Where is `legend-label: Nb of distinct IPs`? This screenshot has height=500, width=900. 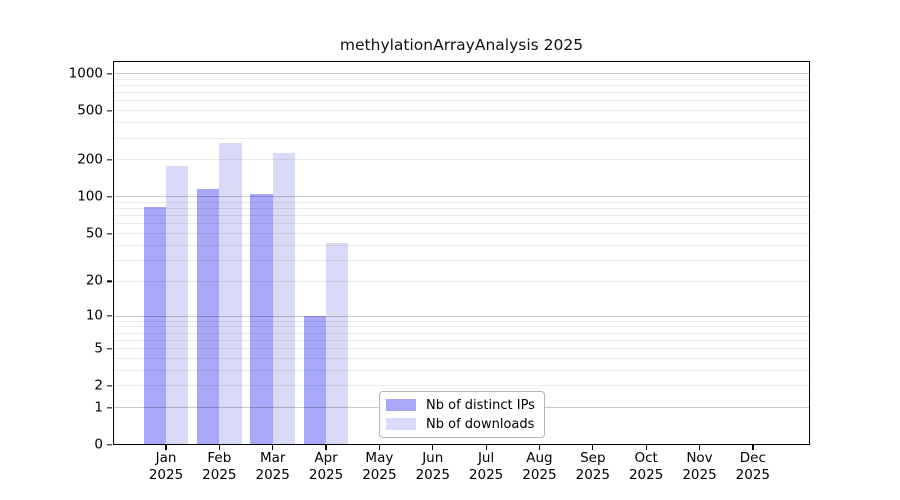
legend-label: Nb of distinct IPs is located at coordinates (480, 405).